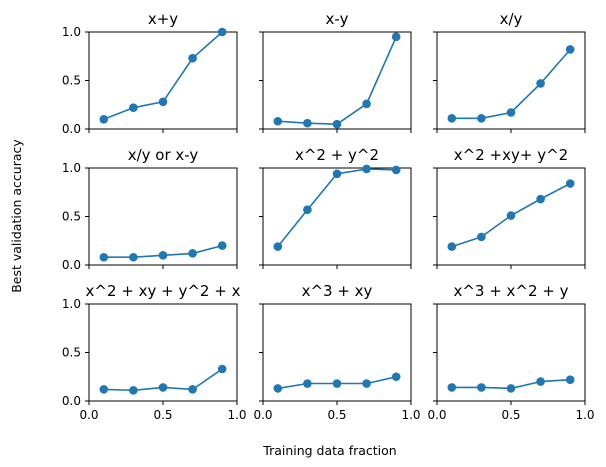 This screenshot has height=467, width=606. I want to click on subplot-title: x-y, so click(337, 19).